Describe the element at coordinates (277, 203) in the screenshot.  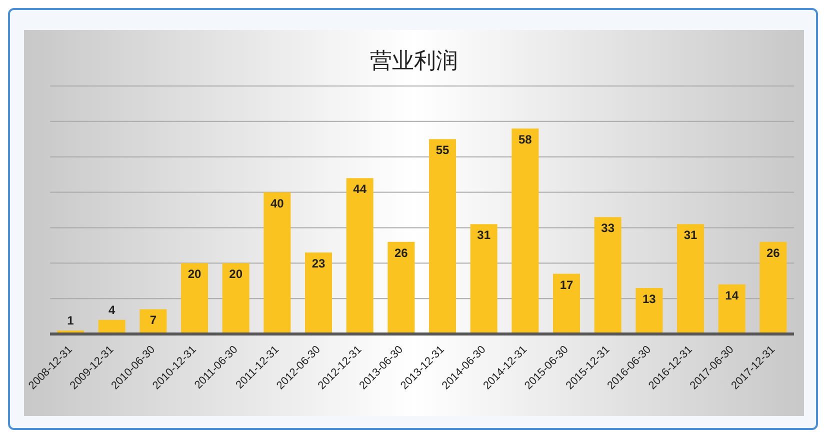
I see `data-label: 40` at that location.